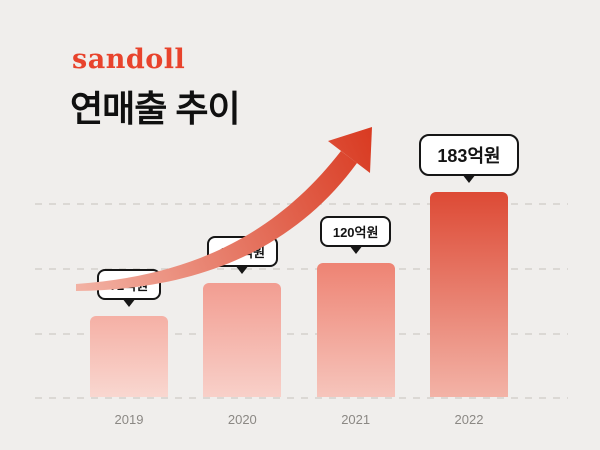 The width and height of the screenshot is (600, 450). What do you see at coordinates (356, 419) in the screenshot?
I see `x-axis-tick-2021: 2021` at bounding box center [356, 419].